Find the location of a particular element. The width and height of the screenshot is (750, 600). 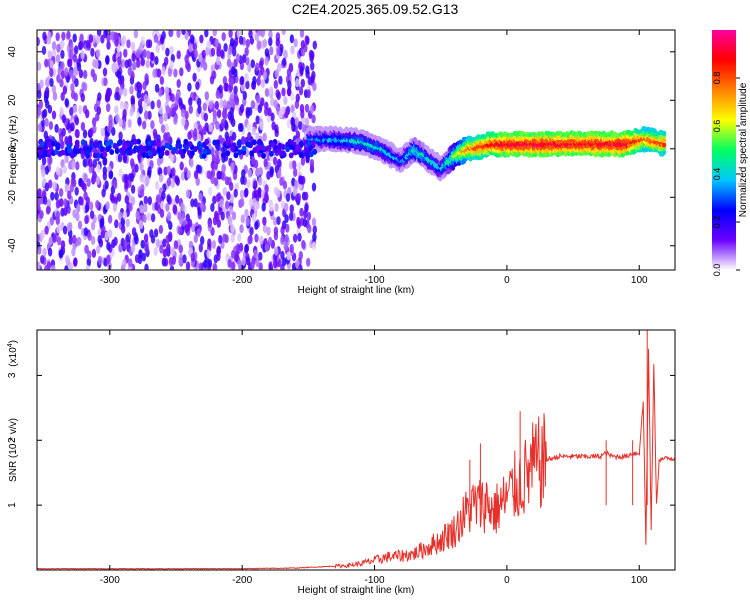

colorbar-tick-label: 0.2 is located at coordinates (717, 222).